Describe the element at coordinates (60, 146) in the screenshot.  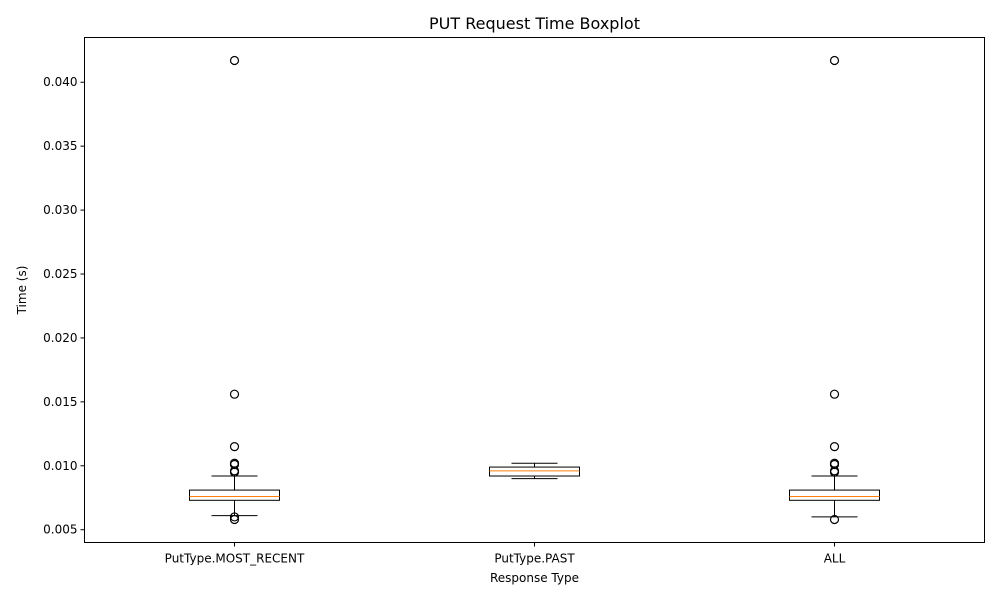
I see `y-tick-label: 0.035` at that location.